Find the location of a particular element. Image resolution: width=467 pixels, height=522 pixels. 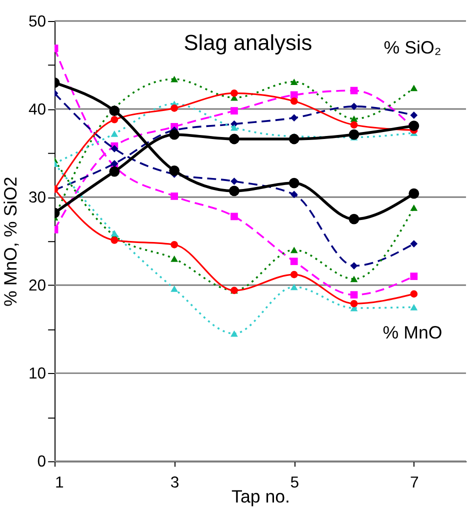

y-tick-label: 10 is located at coordinates (37, 374).